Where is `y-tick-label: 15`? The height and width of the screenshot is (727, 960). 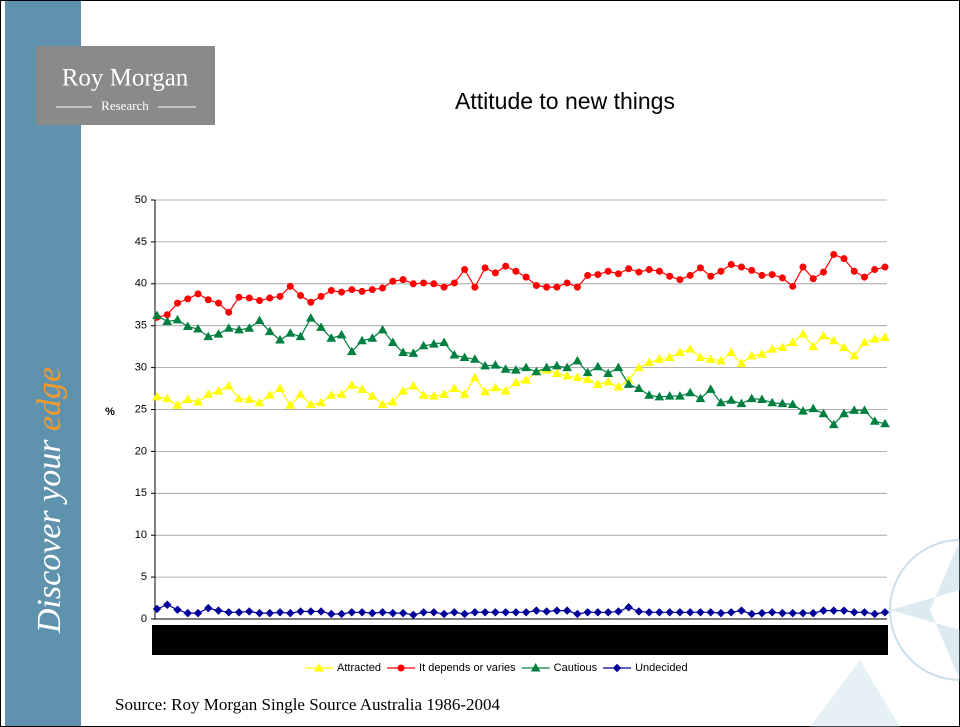 y-tick-label: 15 is located at coordinates (141, 493).